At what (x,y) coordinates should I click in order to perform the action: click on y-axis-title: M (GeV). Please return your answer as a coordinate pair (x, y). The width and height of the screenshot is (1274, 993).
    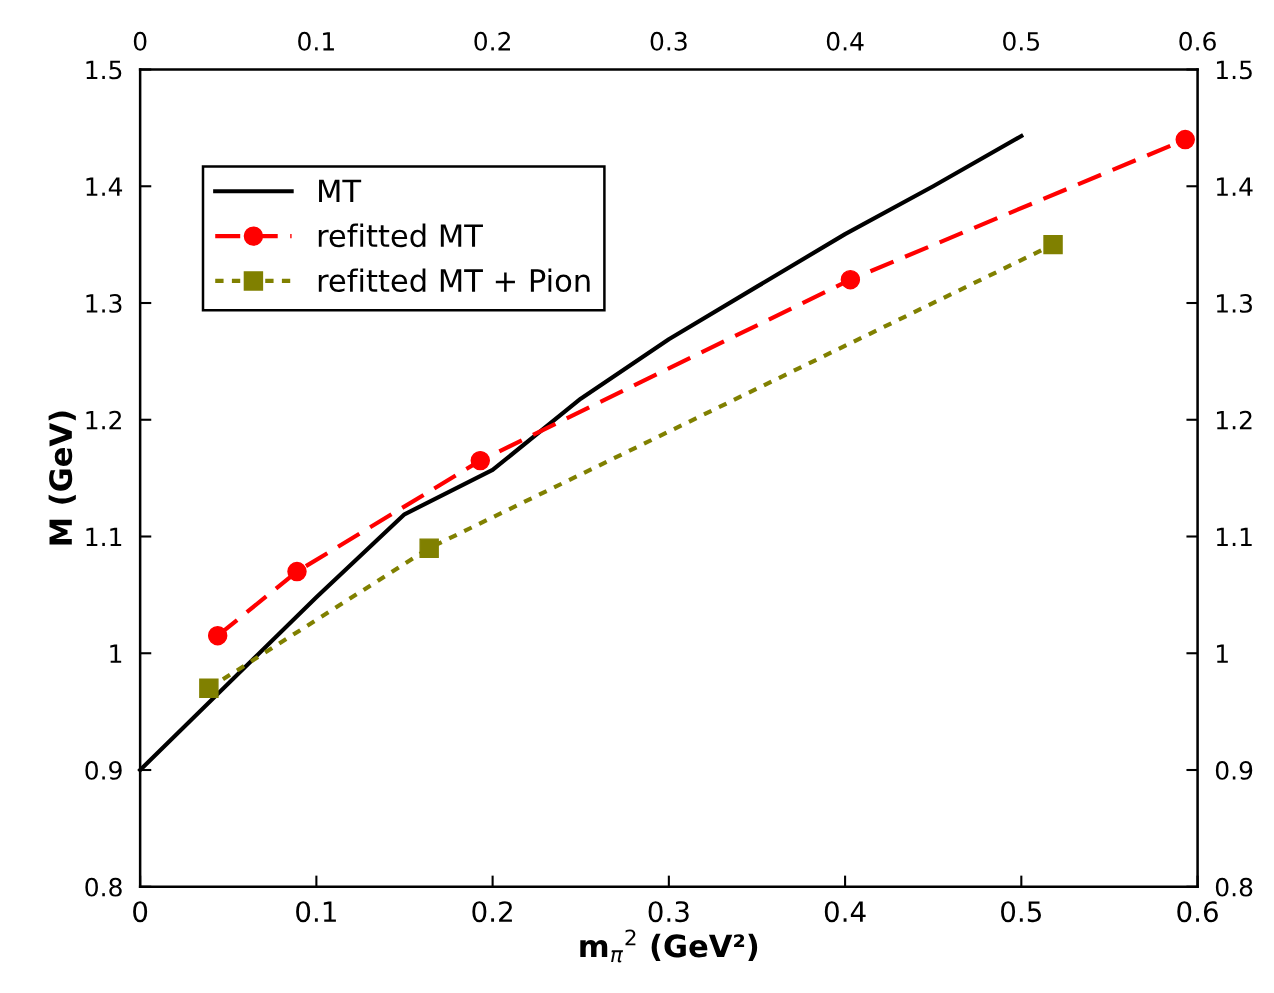
    Looking at the image, I should click on (62, 478).